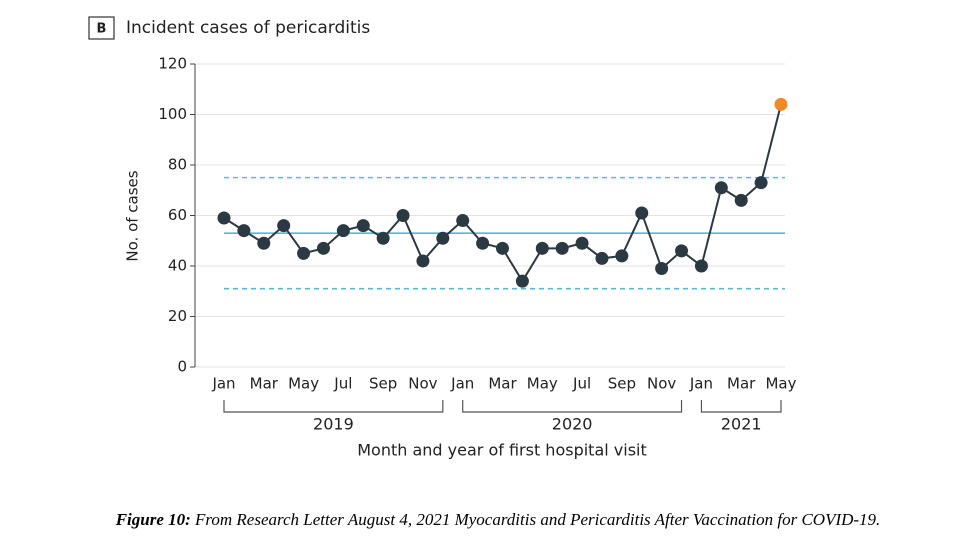  I want to click on year-label: 2020, so click(572, 424).